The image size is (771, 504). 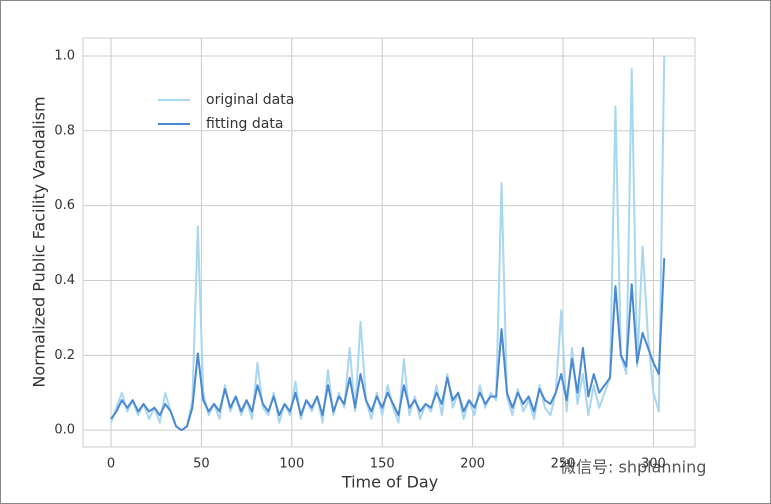 I want to click on x-tick-label: 300, so click(x=653, y=464).